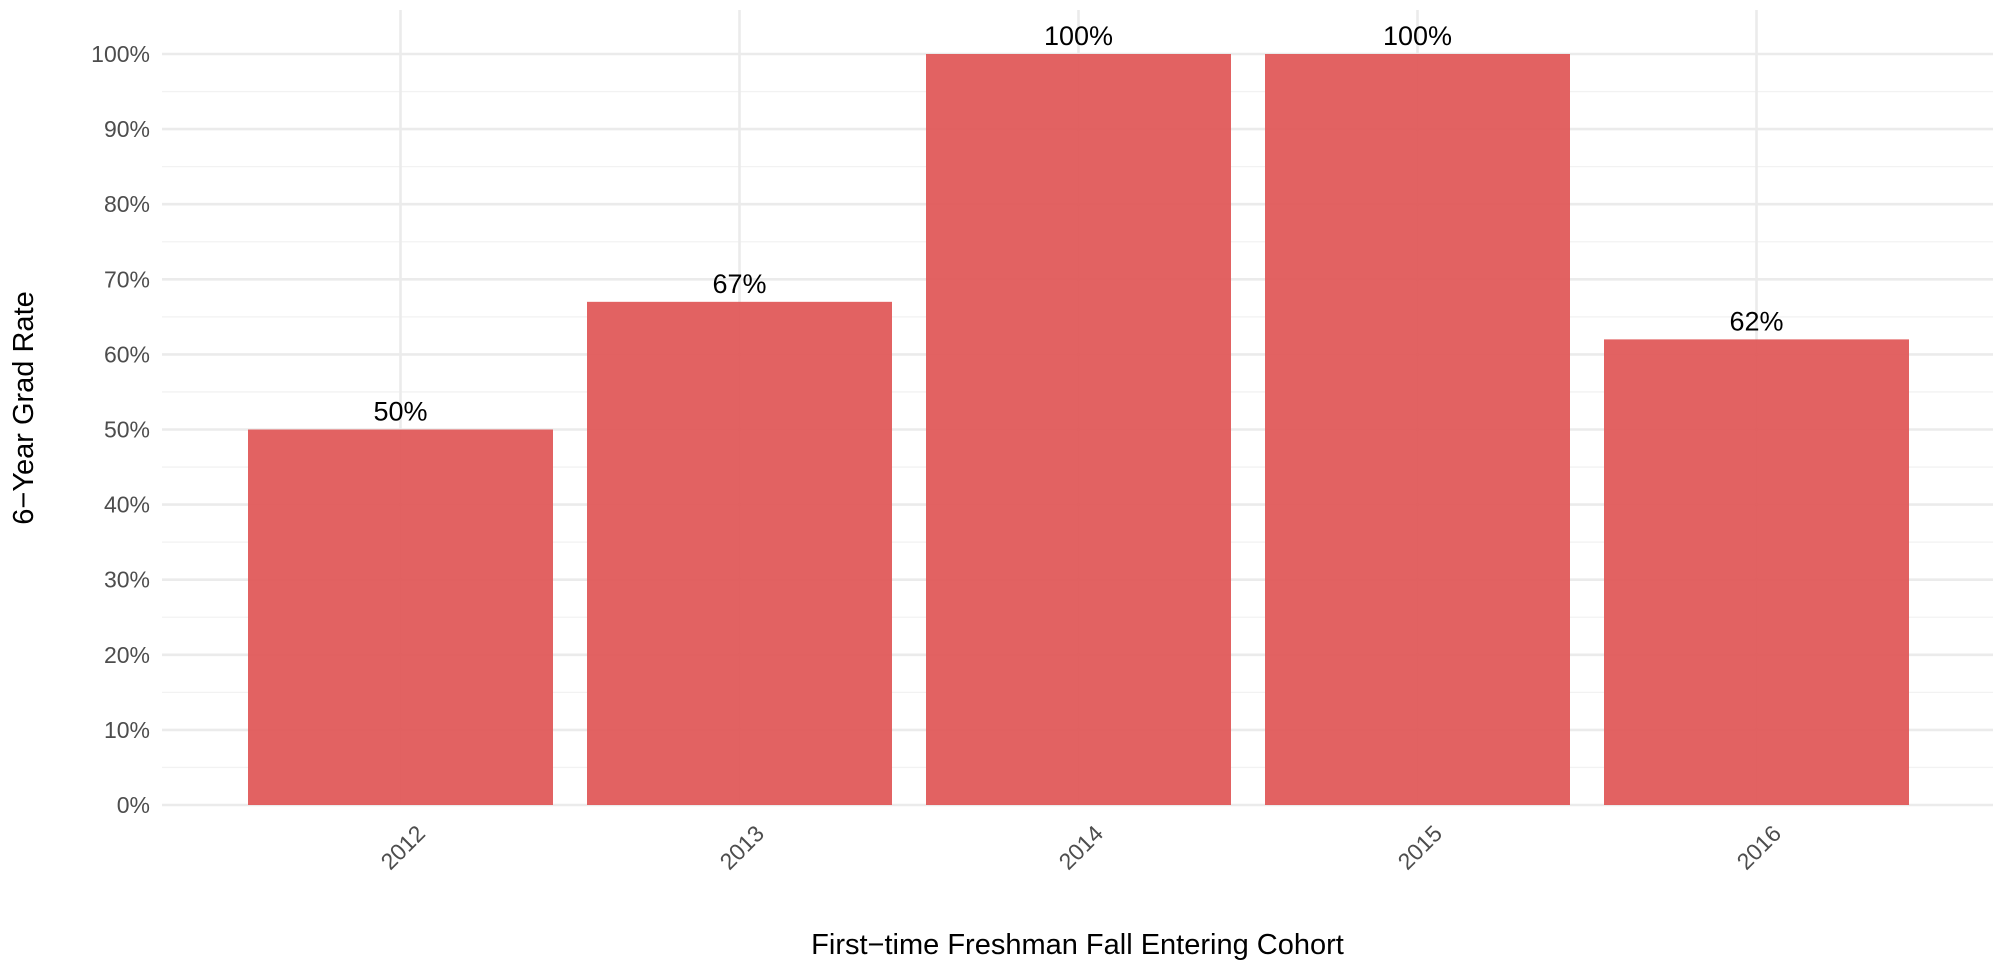 This screenshot has width=1993, height=964. I want to click on y-axis-ticks: 0% 10% 20% 30% 40% 50% 60% 70% 80% 90% 100%, so click(120, 429).